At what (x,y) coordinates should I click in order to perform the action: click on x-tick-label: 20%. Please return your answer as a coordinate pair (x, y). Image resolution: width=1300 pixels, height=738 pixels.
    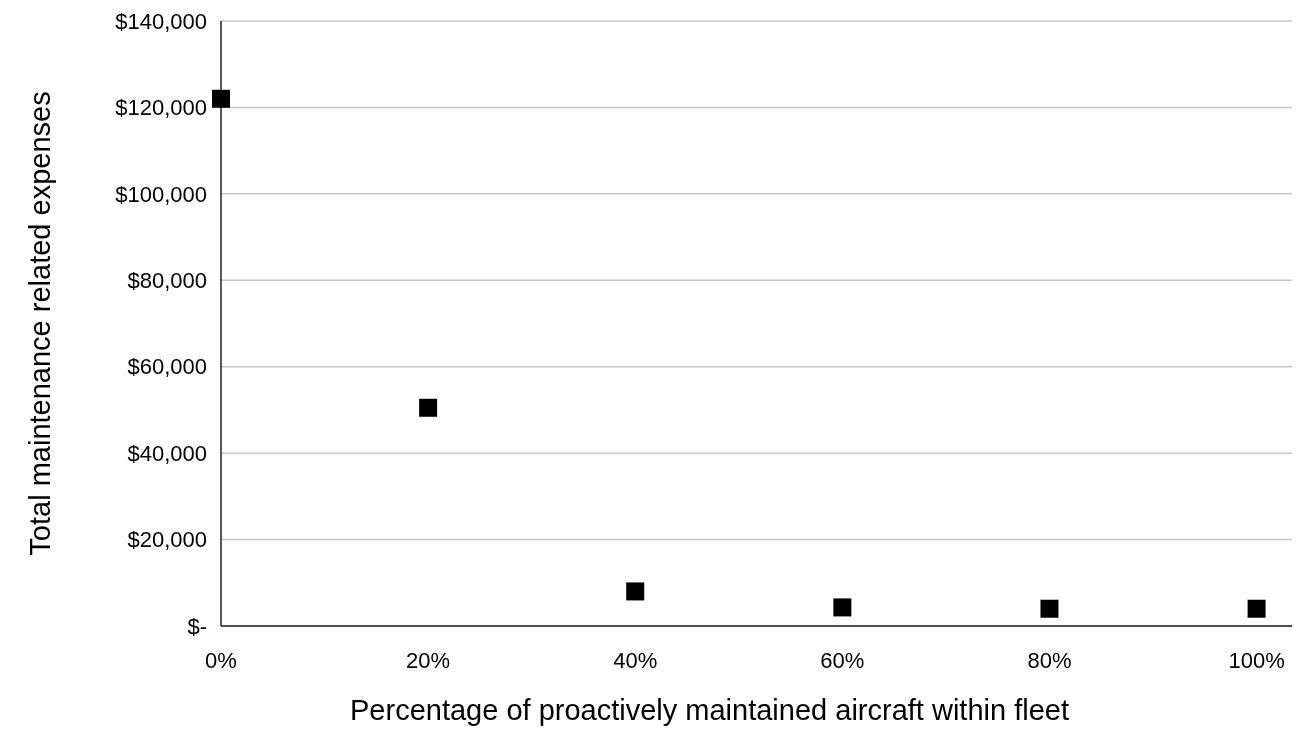
    Looking at the image, I should click on (428, 660).